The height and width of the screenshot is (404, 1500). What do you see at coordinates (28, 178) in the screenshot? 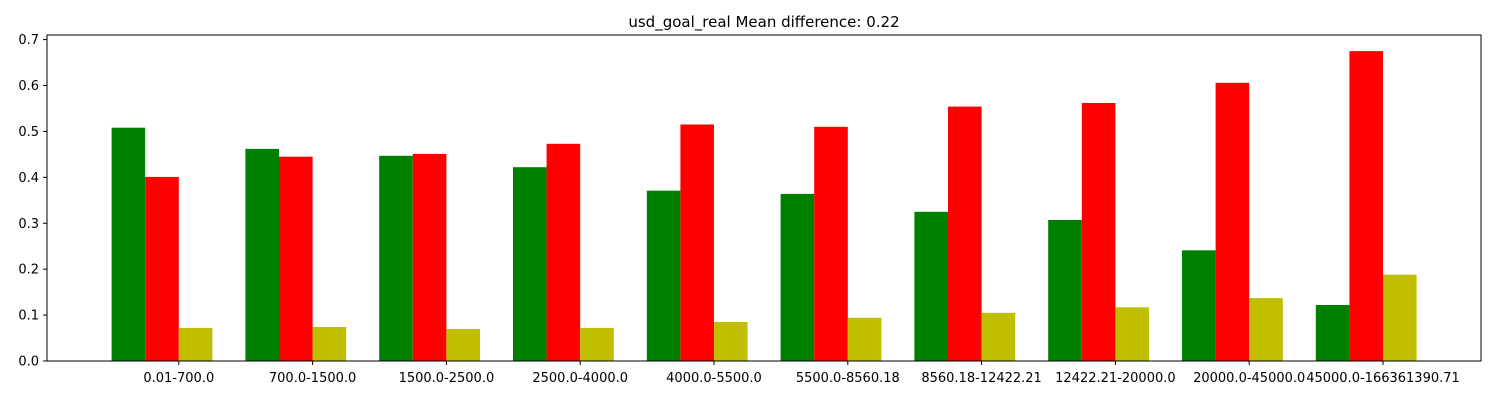
I see `y-tick-label: 0.4` at bounding box center [28, 178].